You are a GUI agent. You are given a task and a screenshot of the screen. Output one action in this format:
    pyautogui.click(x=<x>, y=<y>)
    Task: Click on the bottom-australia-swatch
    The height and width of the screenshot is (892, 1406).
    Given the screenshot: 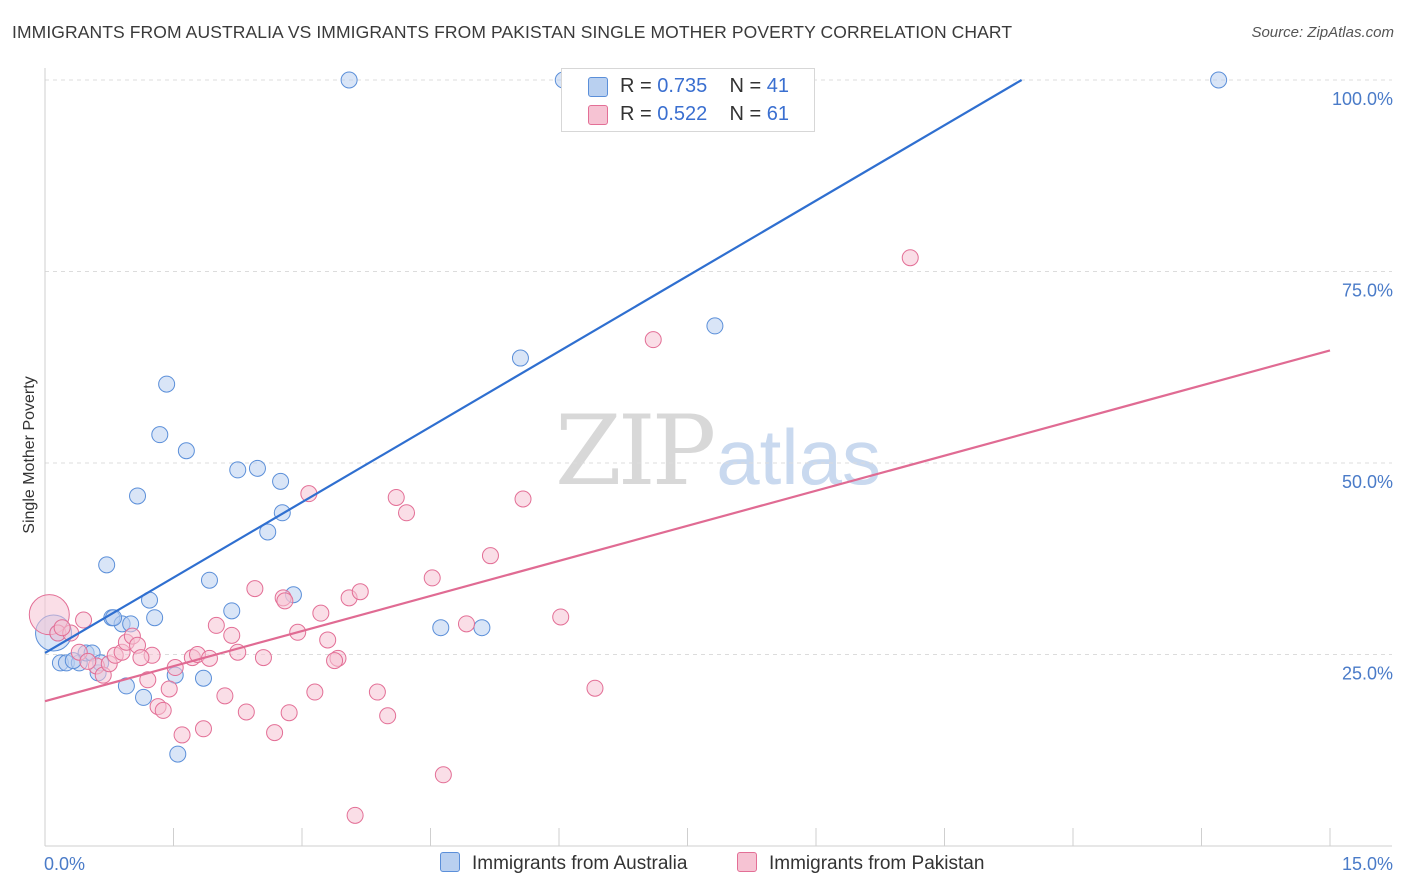 What is the action you would take?
    pyautogui.click(x=450, y=862)
    